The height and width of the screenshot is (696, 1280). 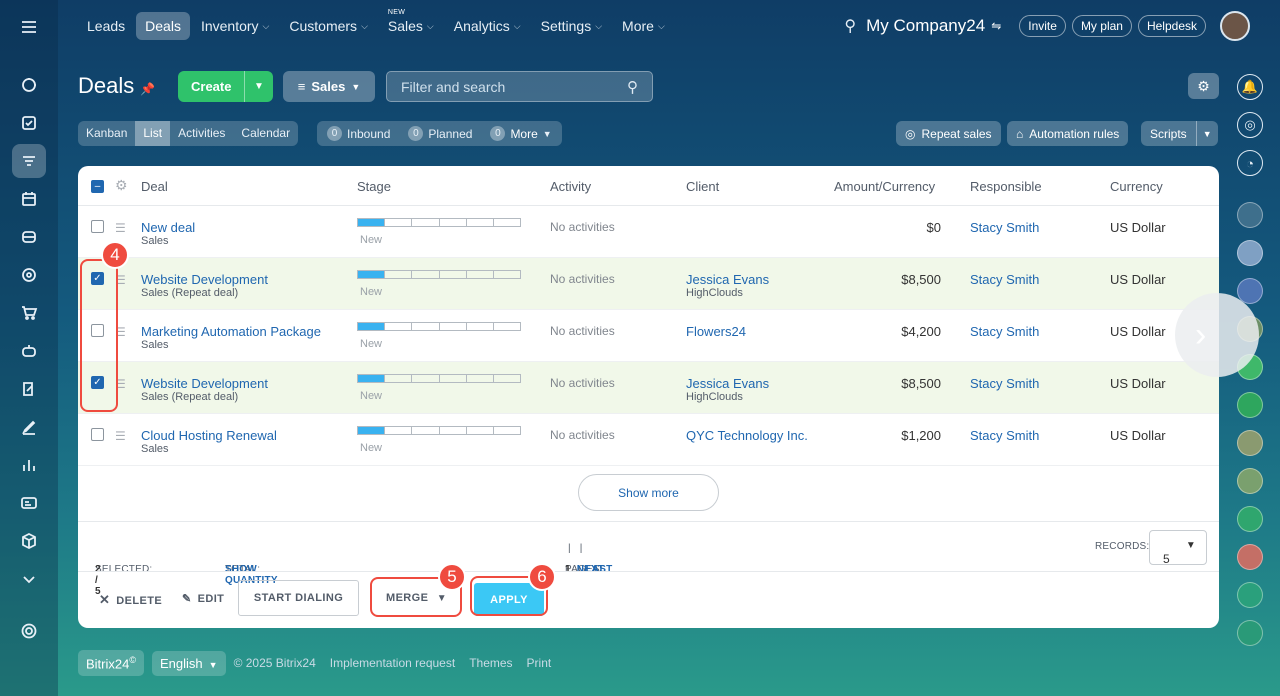 What do you see at coordinates (1217, 335) in the screenshot?
I see `chevron-right-icon: ›` at bounding box center [1217, 335].